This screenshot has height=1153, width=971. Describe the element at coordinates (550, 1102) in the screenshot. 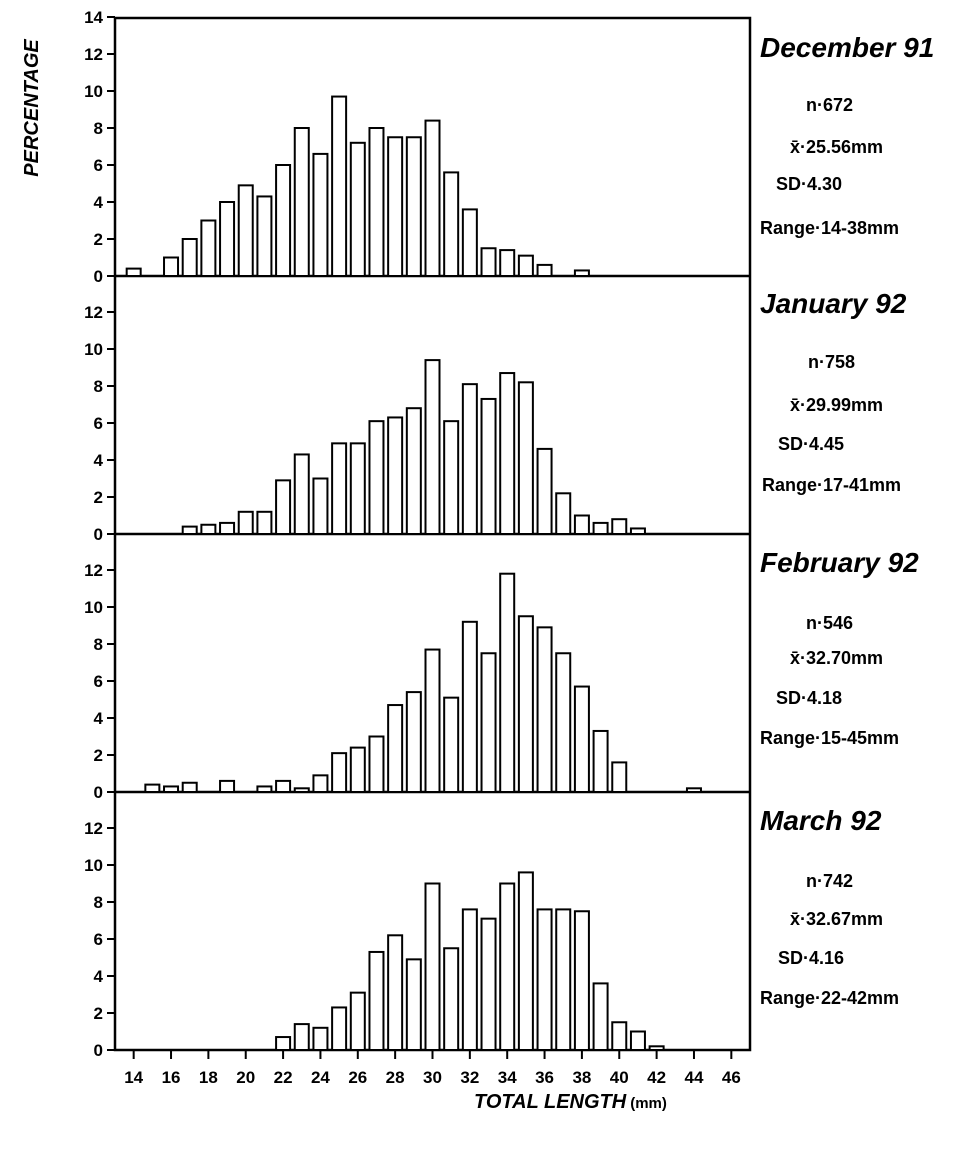

I see `x-axis-title-text: TOTAL LENGTH` at that location.